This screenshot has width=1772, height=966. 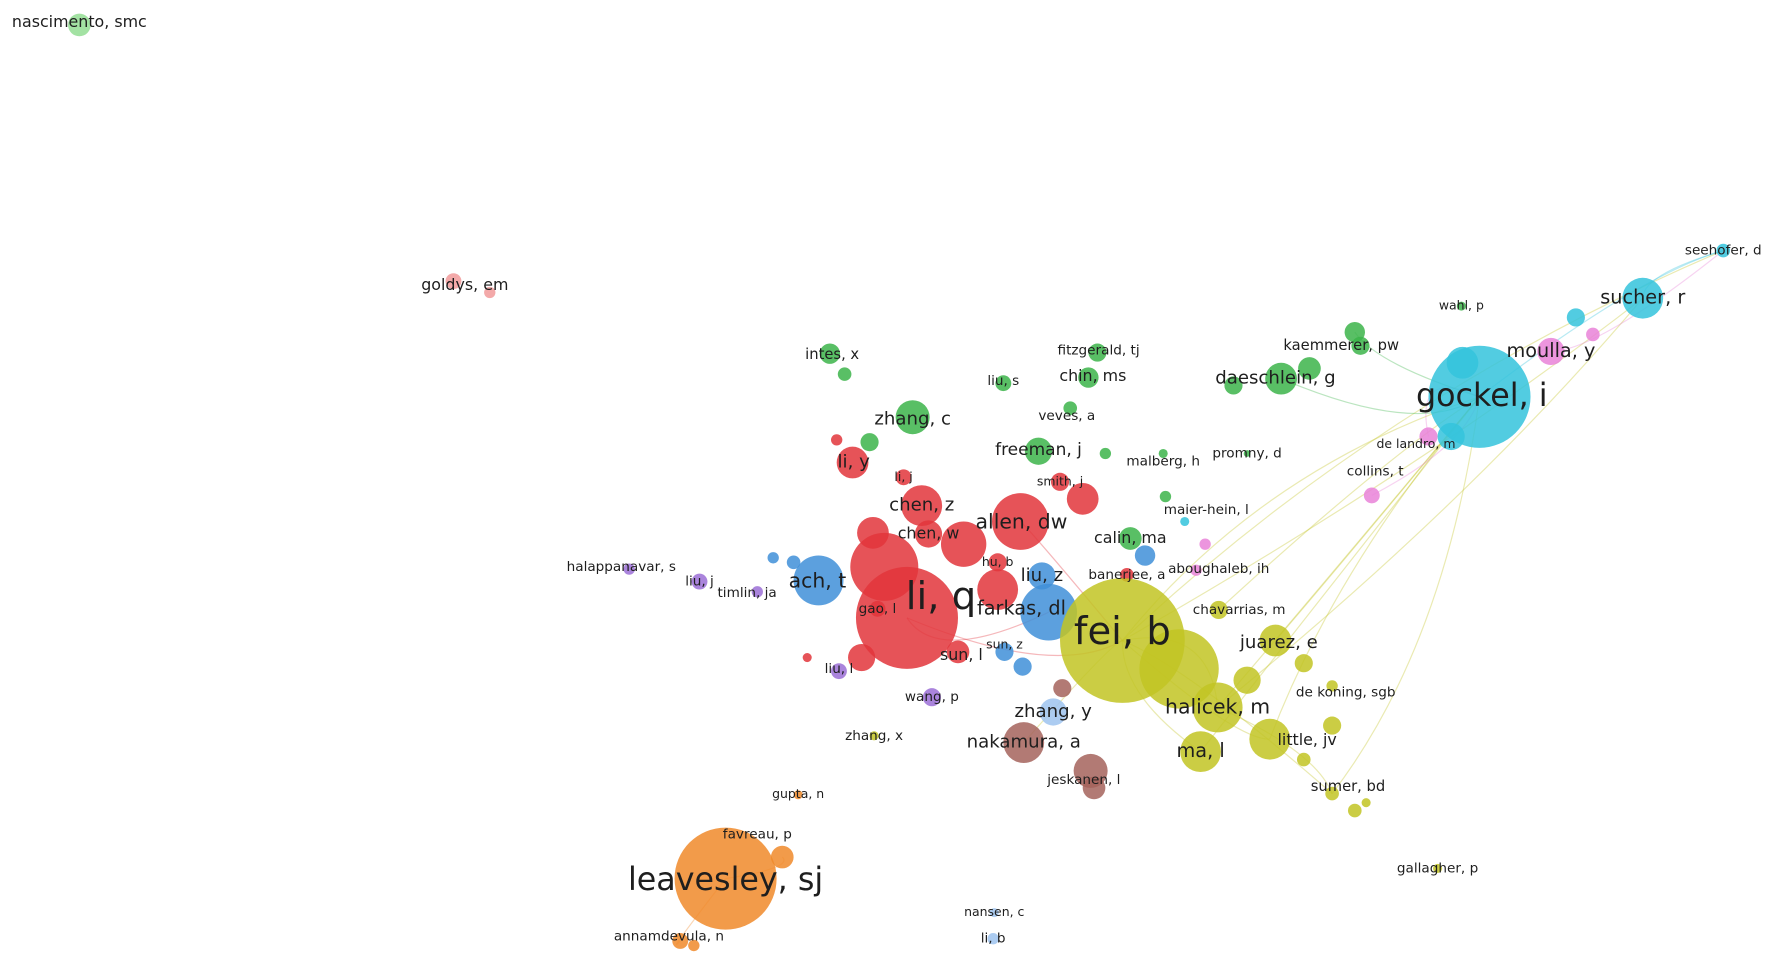 I want to click on node-label: de landro, m, so click(x=1415, y=443).